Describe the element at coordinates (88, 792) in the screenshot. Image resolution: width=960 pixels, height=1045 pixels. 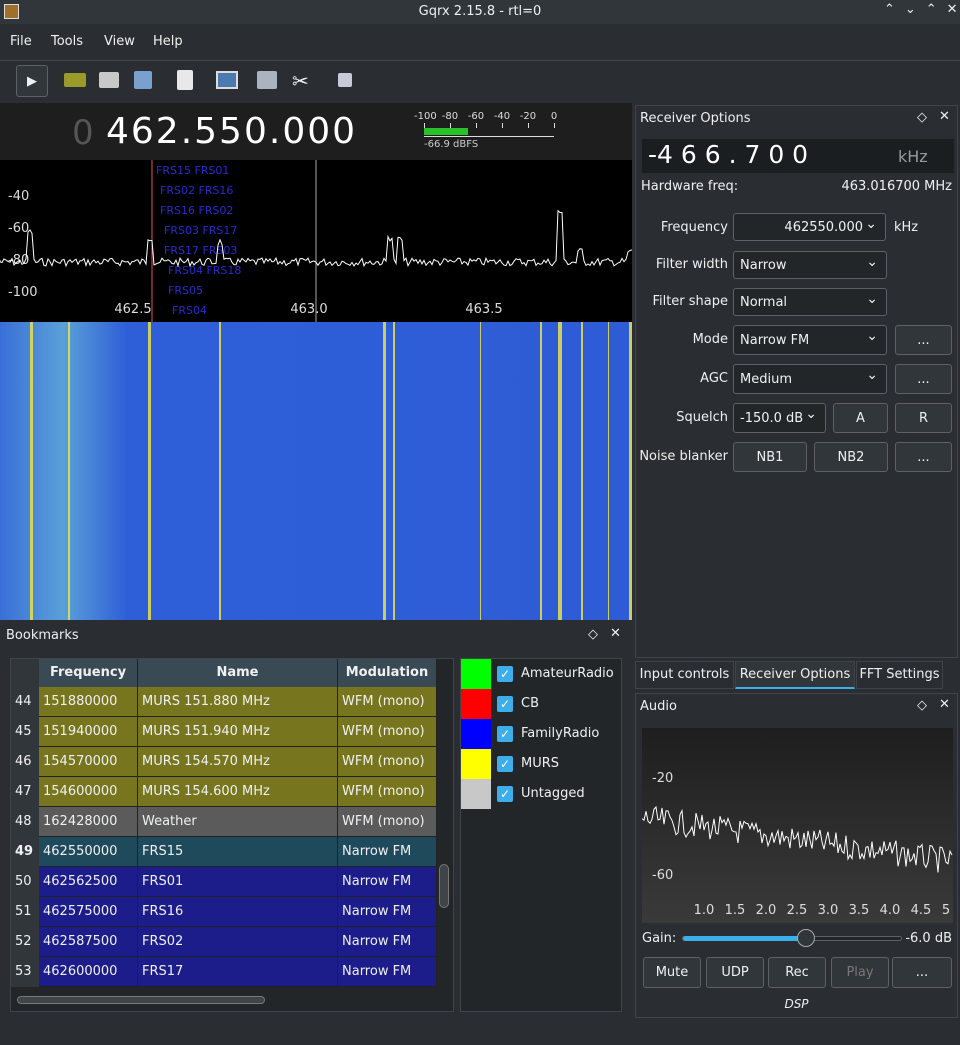
I see `cell: 154600000` at that location.